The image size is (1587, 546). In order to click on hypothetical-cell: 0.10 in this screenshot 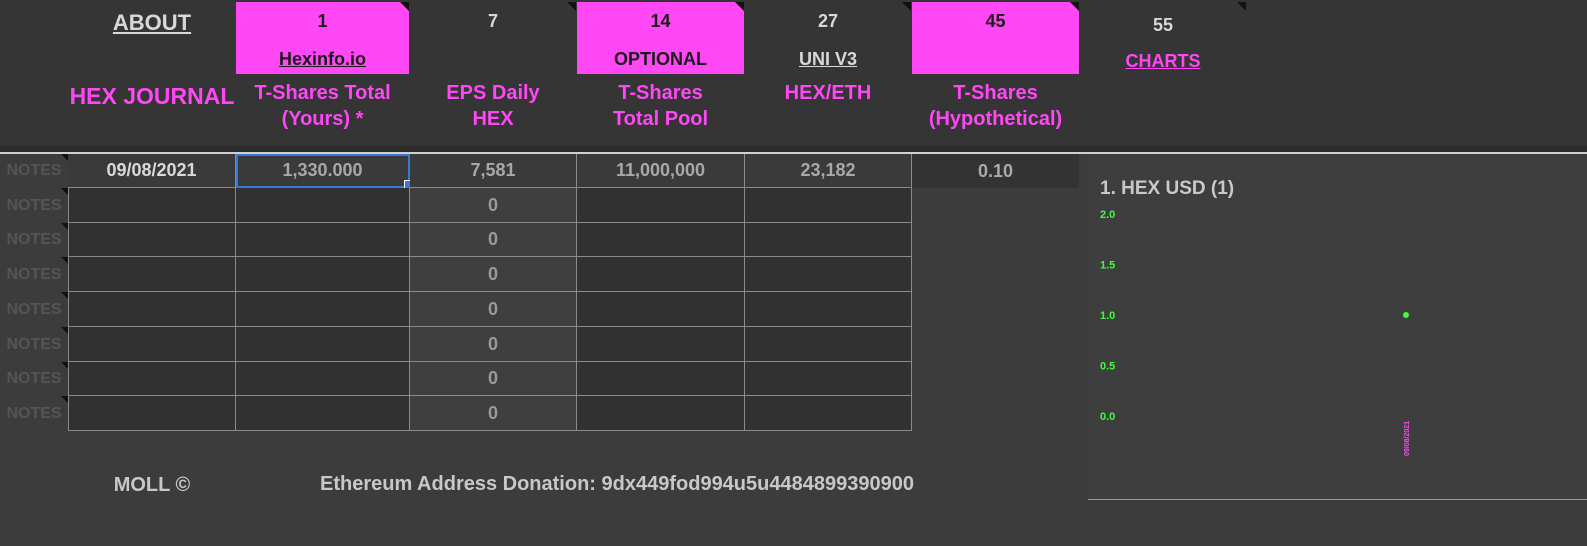, I will do `click(995, 171)`.